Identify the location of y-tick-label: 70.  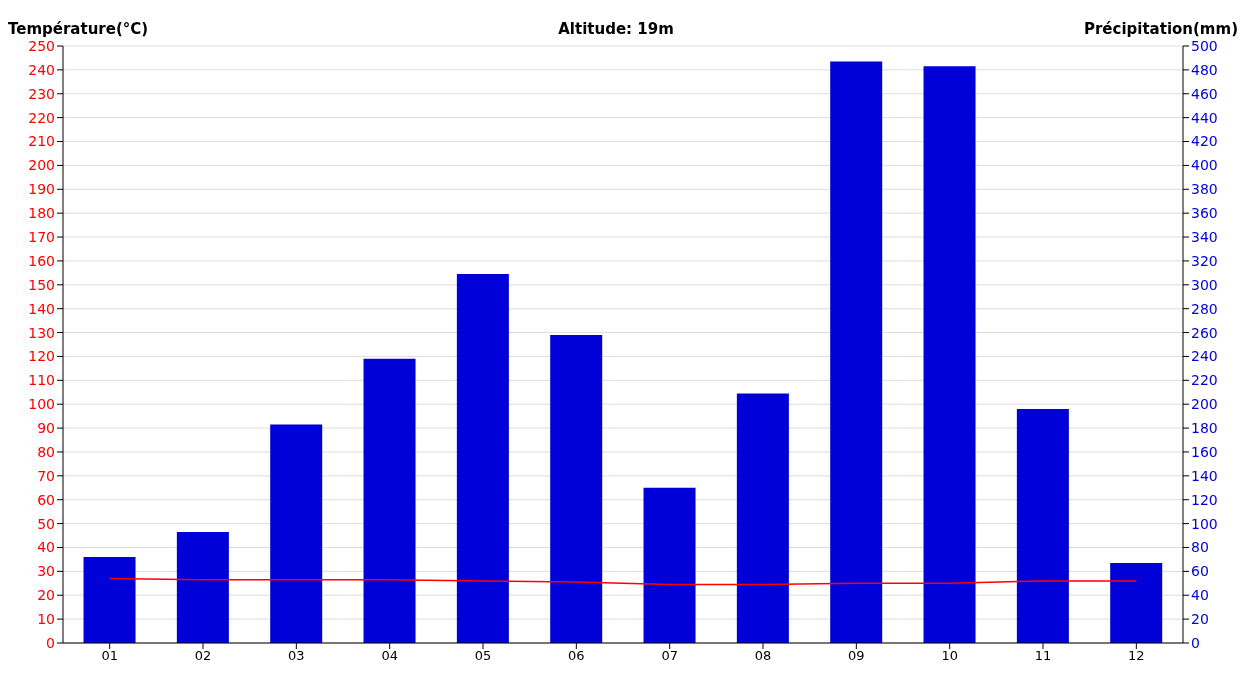
(46, 475).